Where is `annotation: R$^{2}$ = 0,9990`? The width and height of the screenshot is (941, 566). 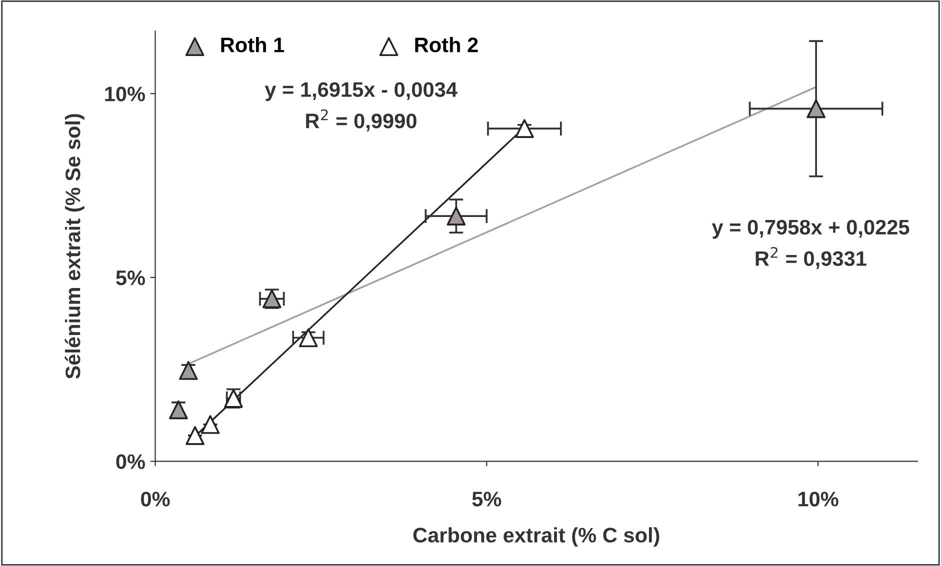
annotation: R$^{2}$ = 0,9990 is located at coordinates (361, 120).